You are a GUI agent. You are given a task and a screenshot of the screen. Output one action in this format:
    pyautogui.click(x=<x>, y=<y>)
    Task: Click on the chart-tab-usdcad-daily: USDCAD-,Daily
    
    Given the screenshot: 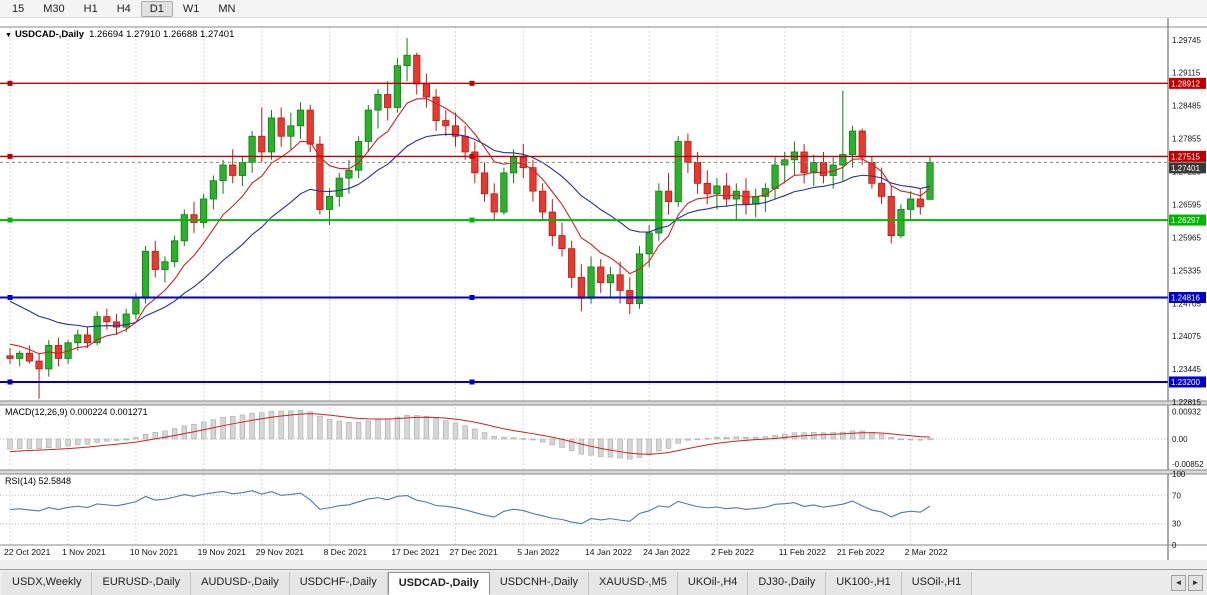 What is the action you would take?
    pyautogui.click(x=438, y=583)
    